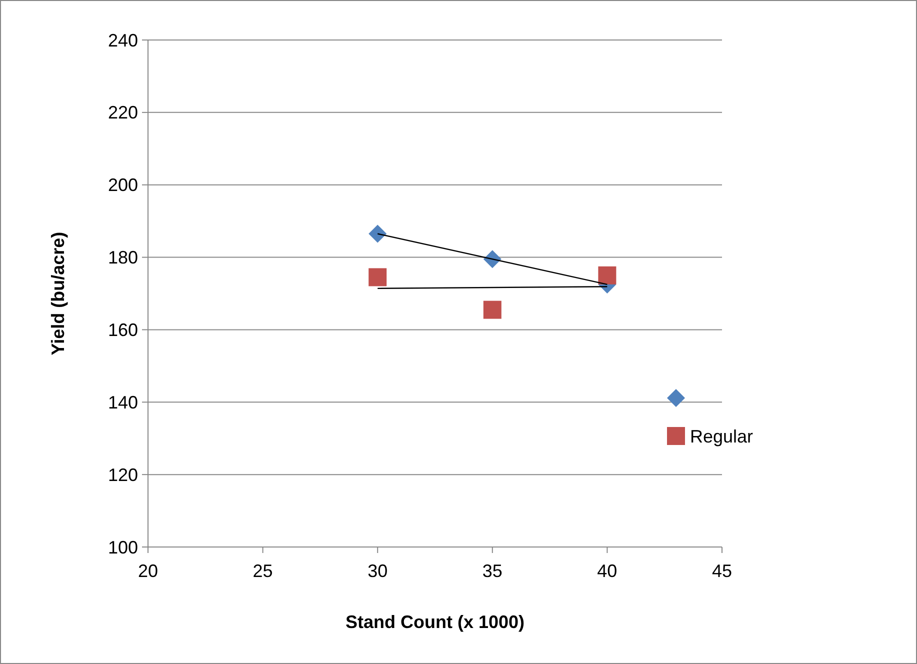 The width and height of the screenshot is (917, 664). I want to click on y-tick-label: 180, so click(123, 258).